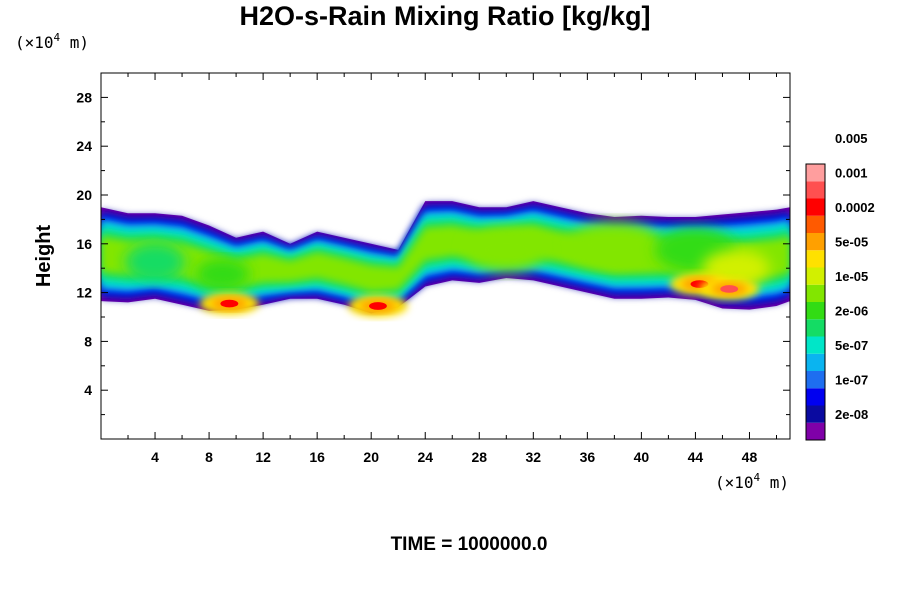 The width and height of the screenshot is (900, 600). I want to click on colorbar-label: 5e-07, so click(851, 345).